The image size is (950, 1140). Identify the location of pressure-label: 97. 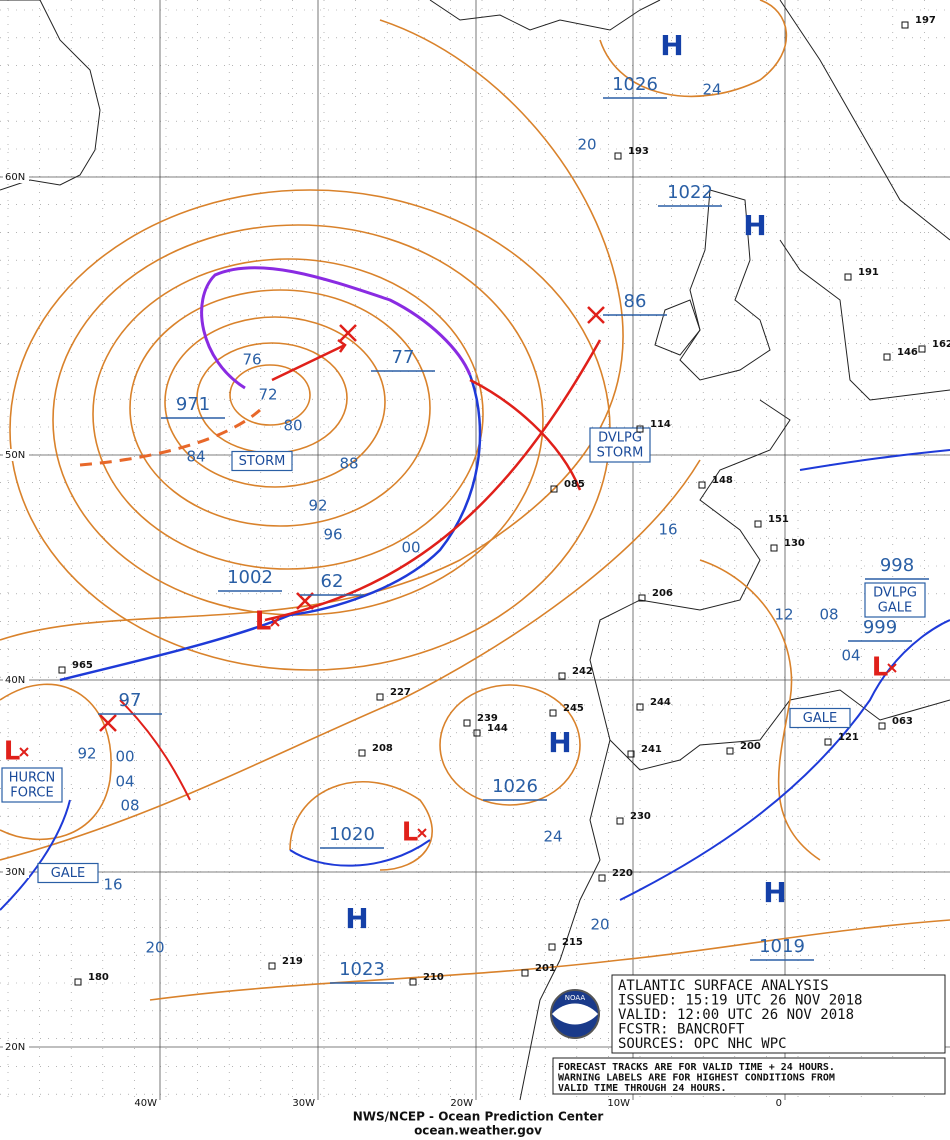
(130, 700).